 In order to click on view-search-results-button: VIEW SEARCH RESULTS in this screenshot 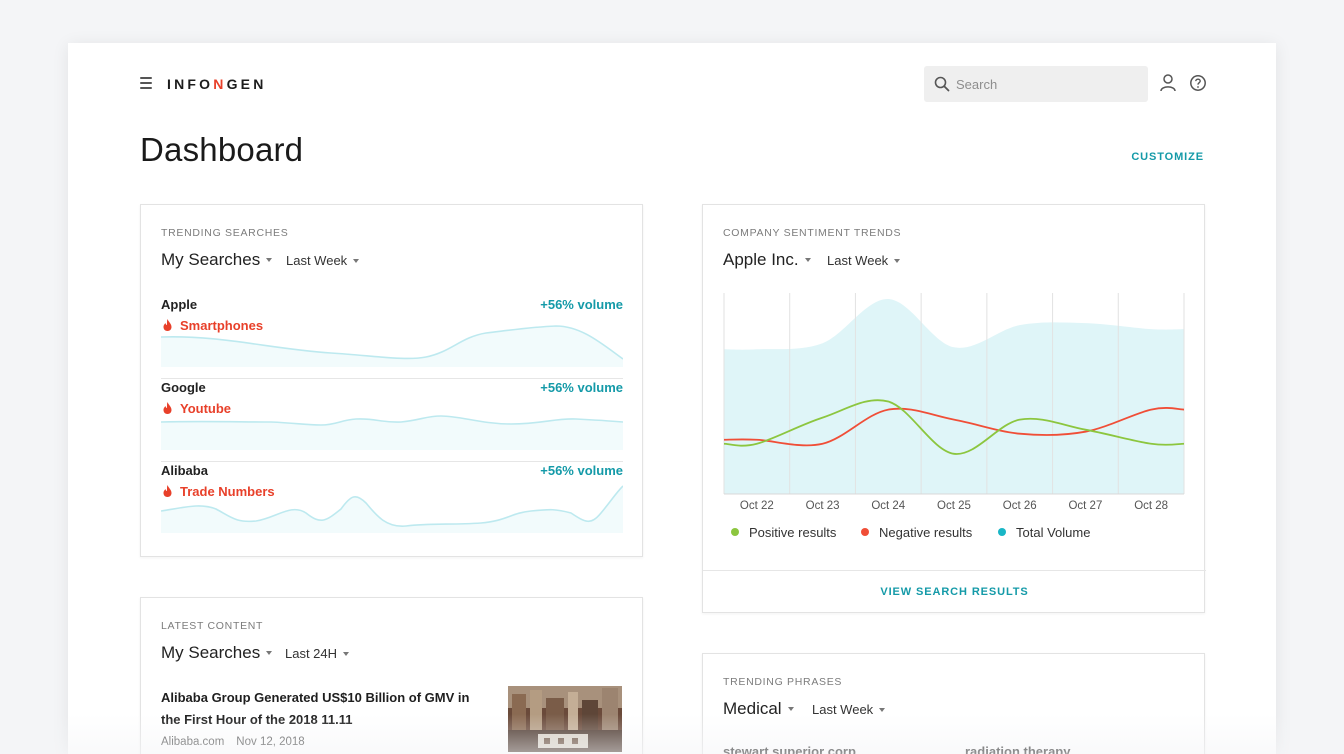, I will do `click(954, 591)`.